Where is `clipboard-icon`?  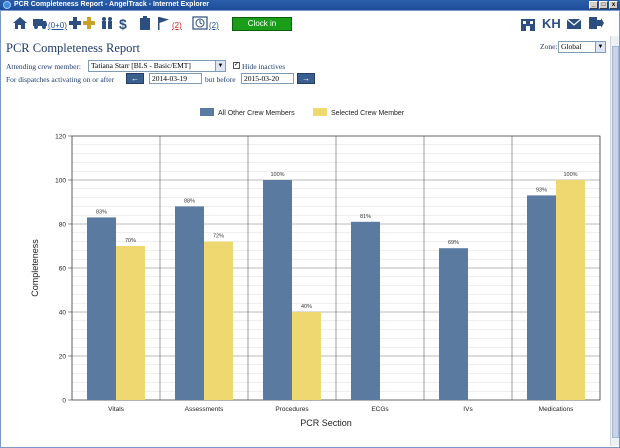
clipboard-icon is located at coordinates (145, 23).